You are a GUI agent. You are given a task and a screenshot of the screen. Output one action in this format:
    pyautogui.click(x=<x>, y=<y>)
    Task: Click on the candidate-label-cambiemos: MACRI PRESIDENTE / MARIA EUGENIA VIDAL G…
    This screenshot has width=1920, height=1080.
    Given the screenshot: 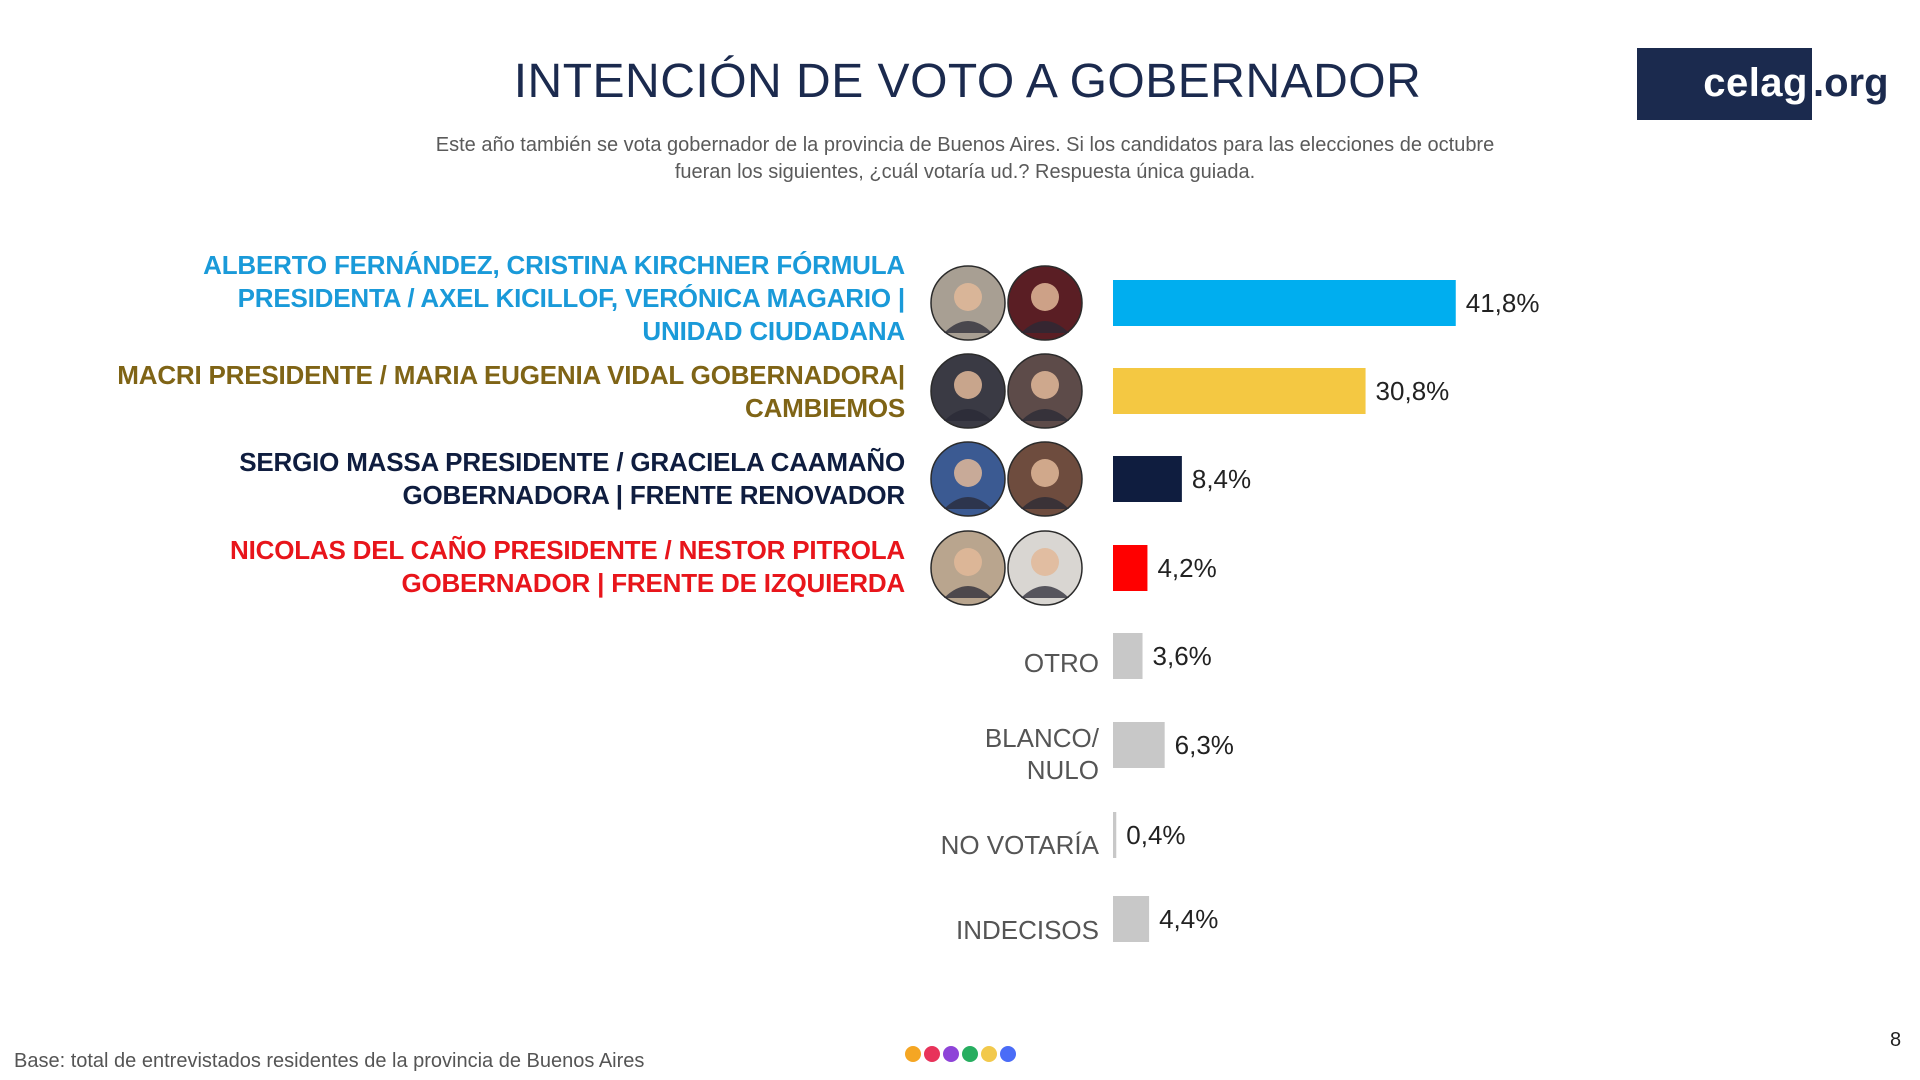 What is the action you would take?
    pyautogui.click(x=511, y=392)
    